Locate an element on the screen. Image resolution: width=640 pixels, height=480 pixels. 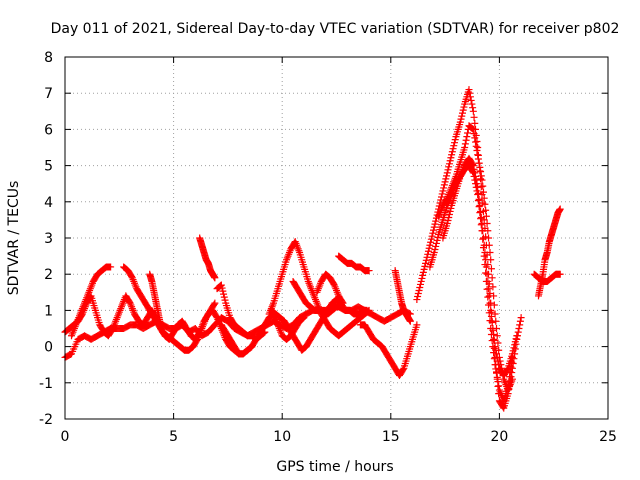
series-track-c is located at coordinates (91, 301).